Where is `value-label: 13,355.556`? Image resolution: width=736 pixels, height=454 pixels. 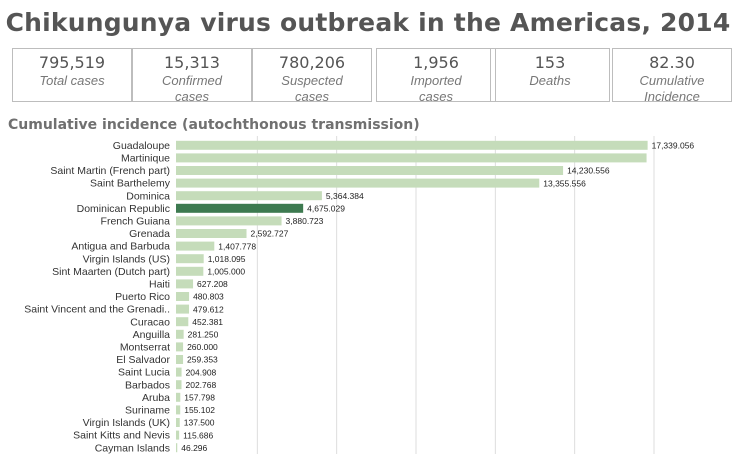
value-label: 13,355.556 is located at coordinates (564, 183).